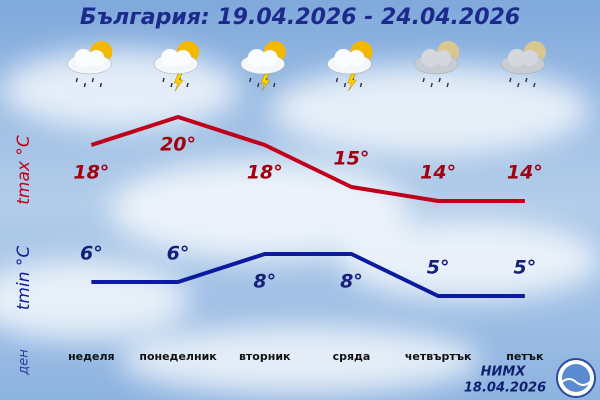 The image size is (600, 400). I want to click on issued-date: 18.04.2026, so click(505, 388).